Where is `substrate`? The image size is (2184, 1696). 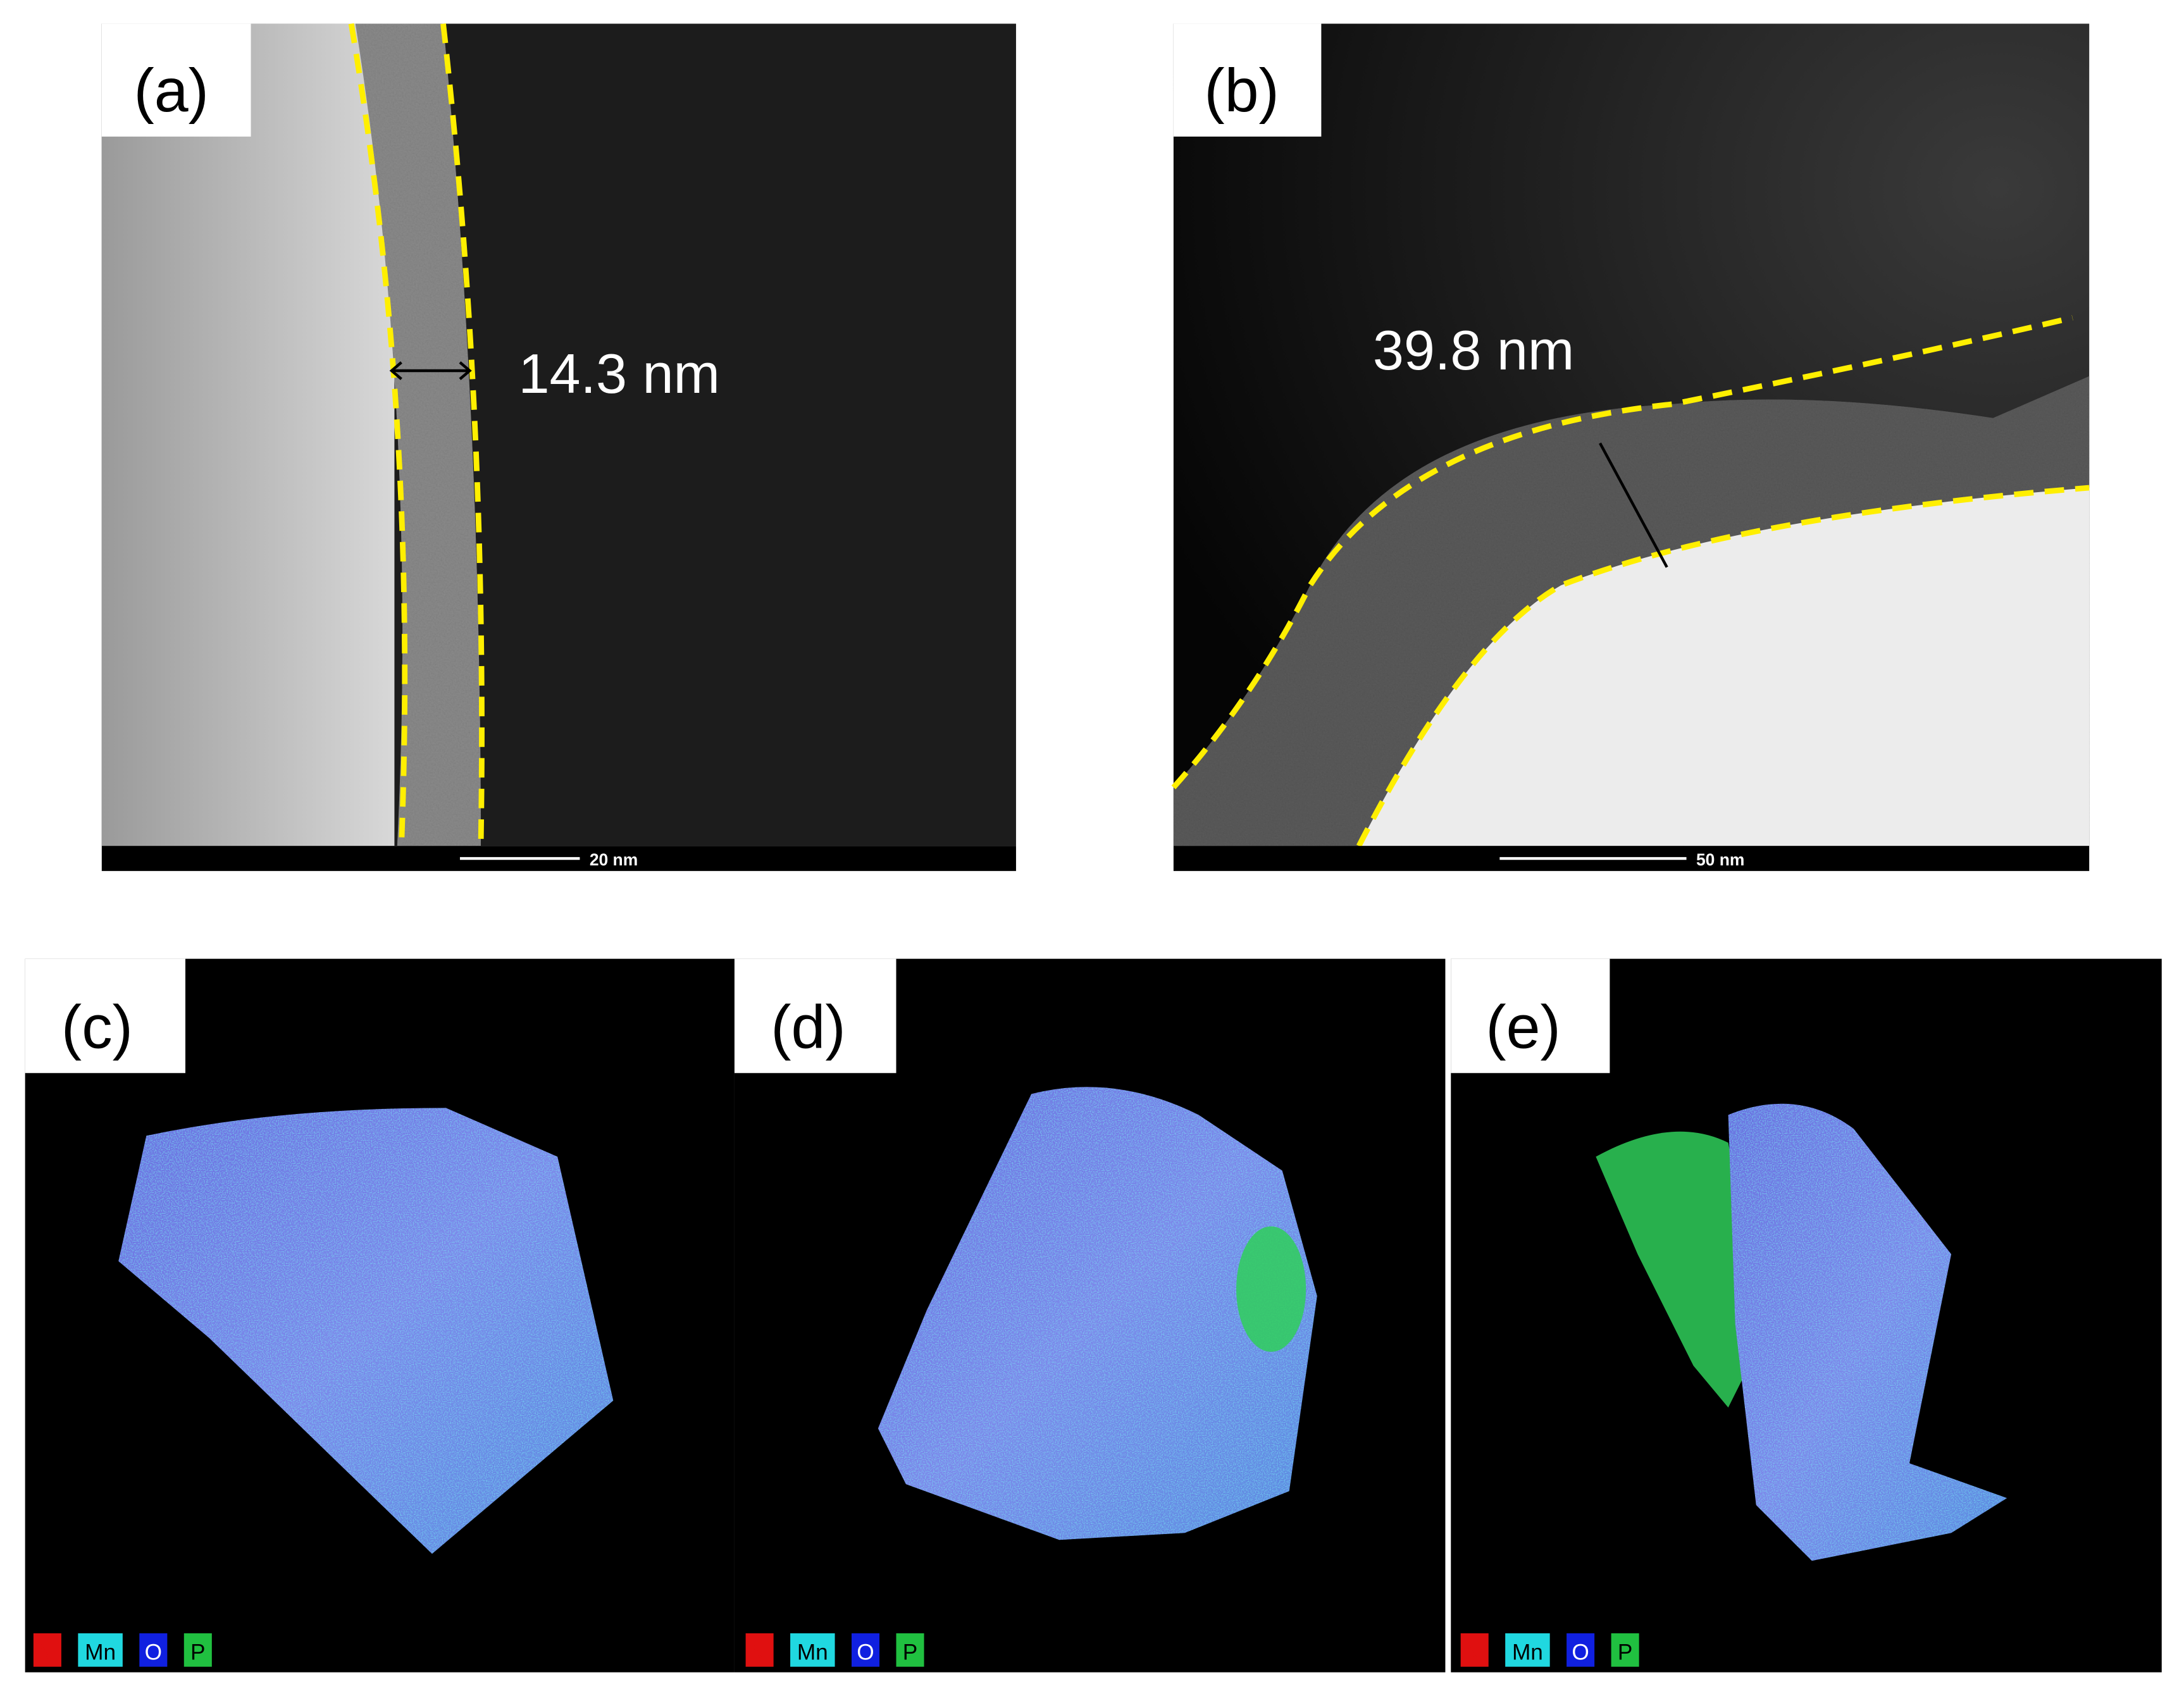 substrate is located at coordinates (248, 434).